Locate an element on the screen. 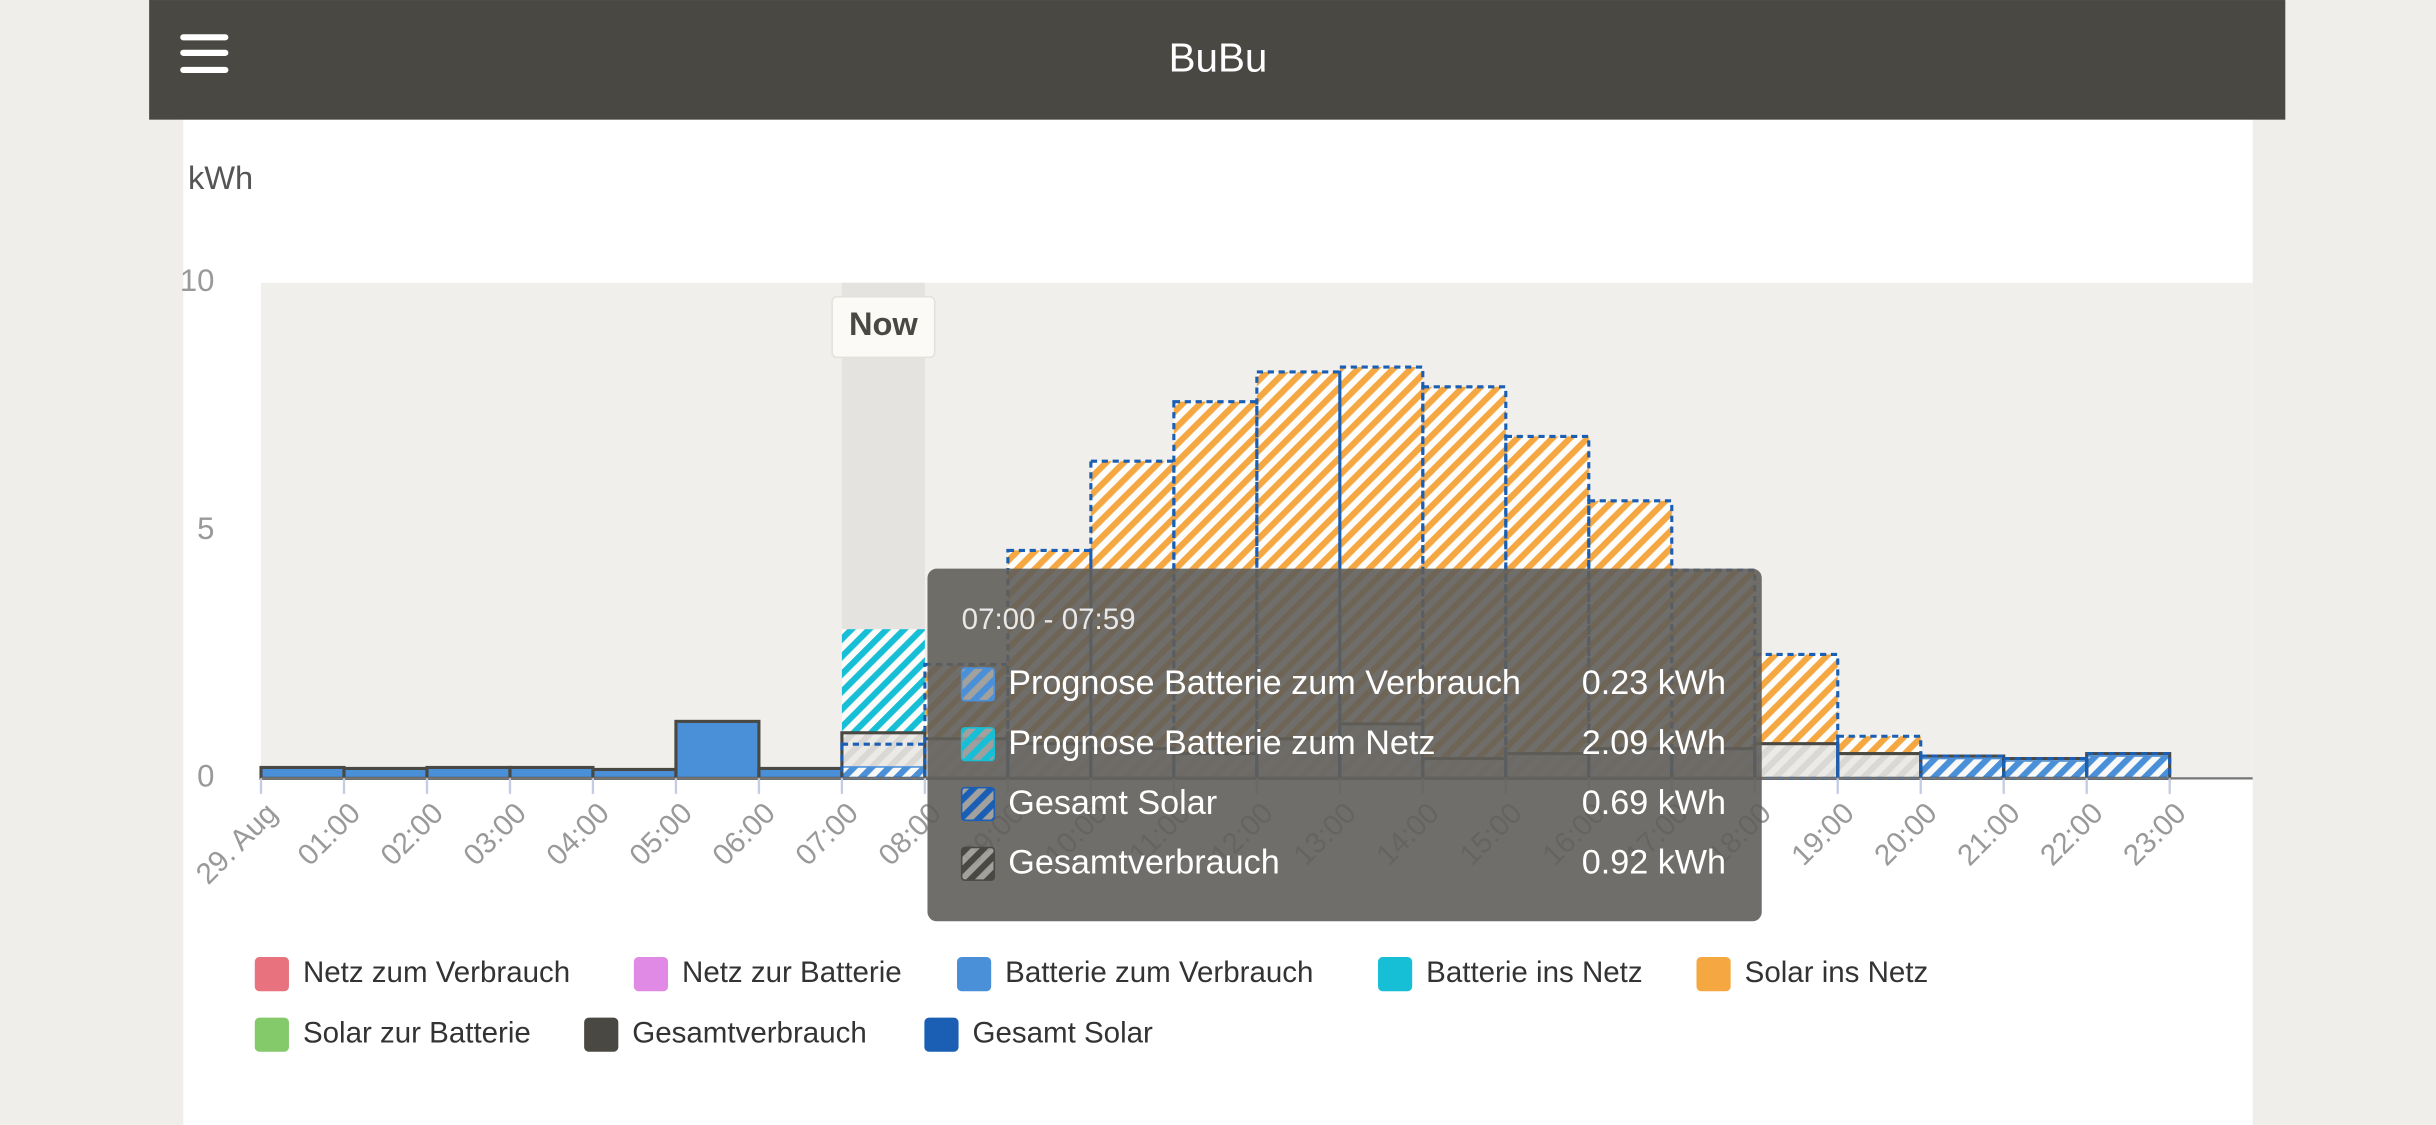 This screenshot has height=1125, width=2436. now-box is located at coordinates (883, 327).